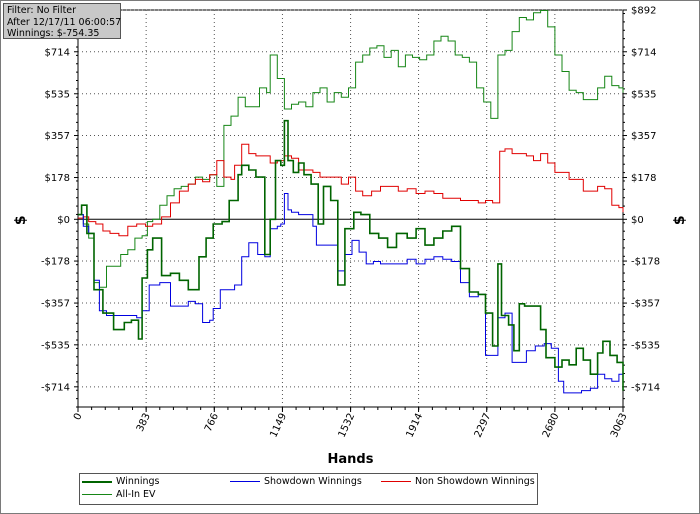 The image size is (700, 514). What do you see at coordinates (245, 481) in the screenshot?
I see `legend-swatch-showdown` at bounding box center [245, 481].